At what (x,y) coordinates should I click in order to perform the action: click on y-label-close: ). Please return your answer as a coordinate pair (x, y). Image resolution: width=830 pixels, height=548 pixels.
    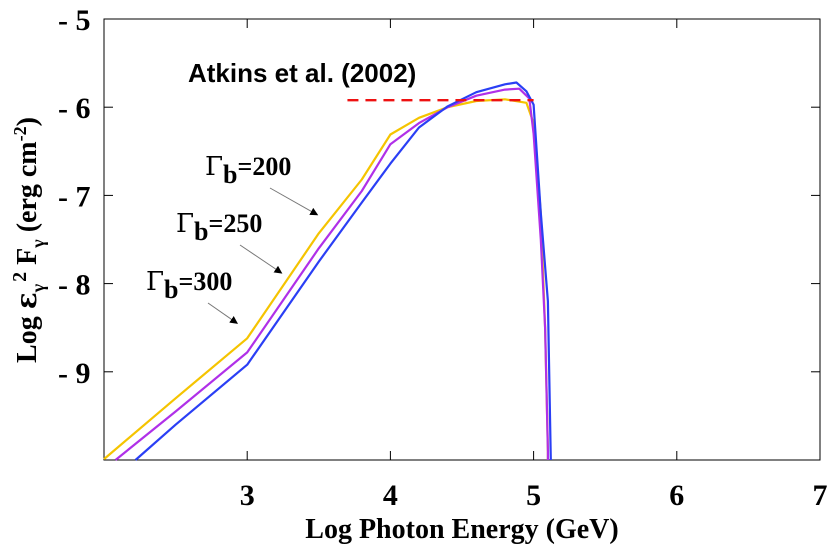
    Looking at the image, I should click on (27, 121).